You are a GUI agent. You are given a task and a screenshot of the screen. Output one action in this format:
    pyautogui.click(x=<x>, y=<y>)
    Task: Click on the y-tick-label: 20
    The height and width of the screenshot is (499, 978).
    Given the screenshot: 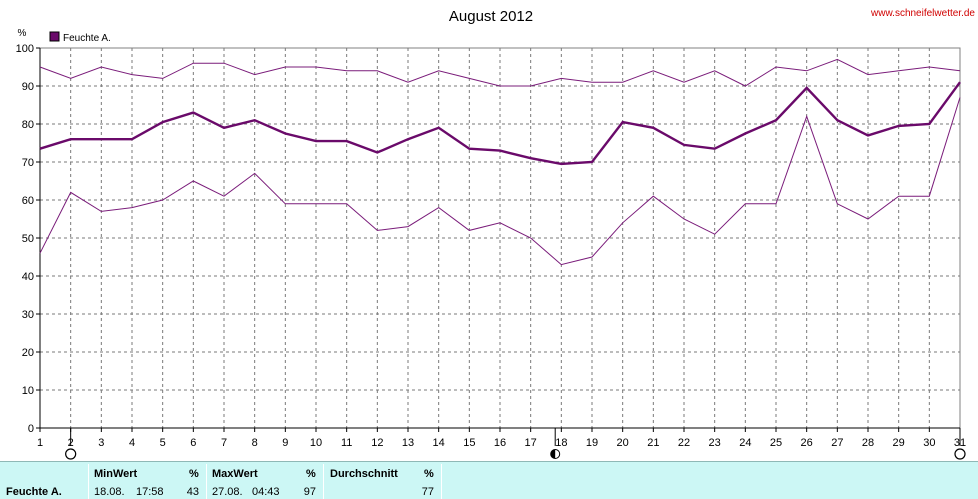 What is the action you would take?
    pyautogui.click(x=28, y=353)
    